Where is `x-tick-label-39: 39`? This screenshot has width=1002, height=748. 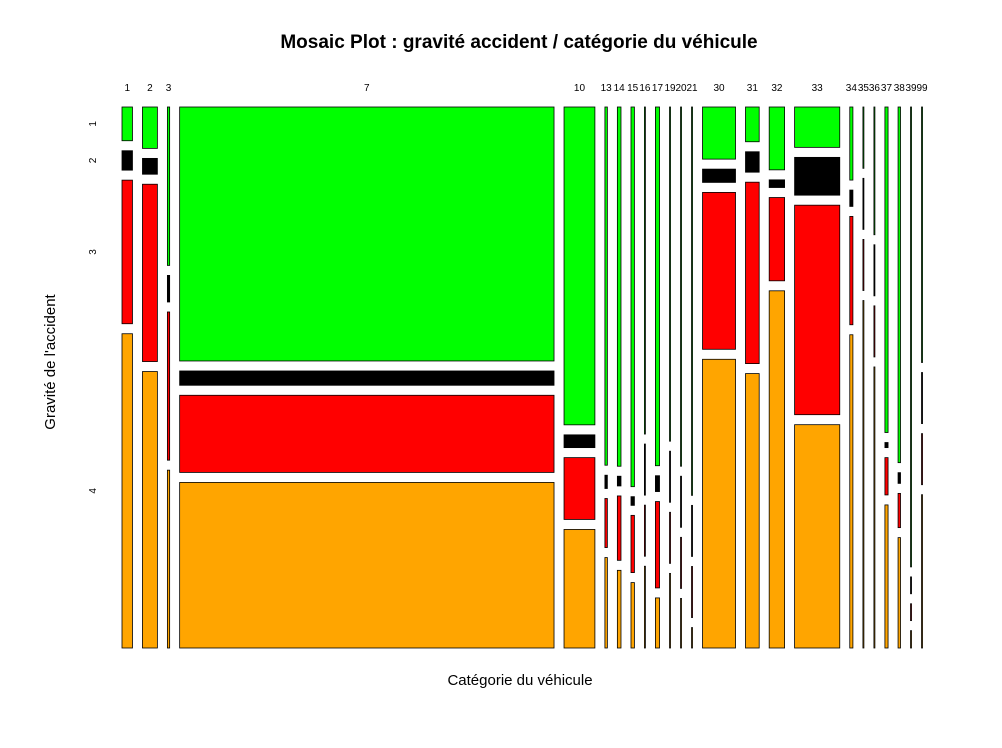
x-tick-label-39: 39 is located at coordinates (911, 88).